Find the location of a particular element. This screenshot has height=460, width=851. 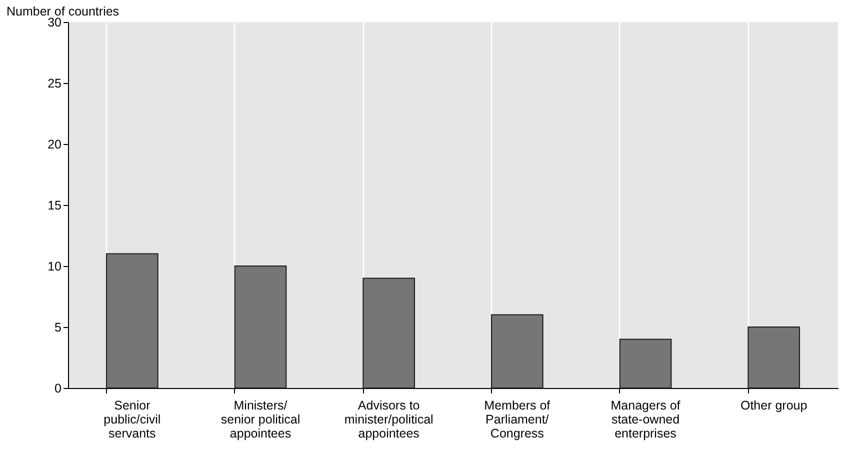

y-tick-label: 20 is located at coordinates (55, 145).